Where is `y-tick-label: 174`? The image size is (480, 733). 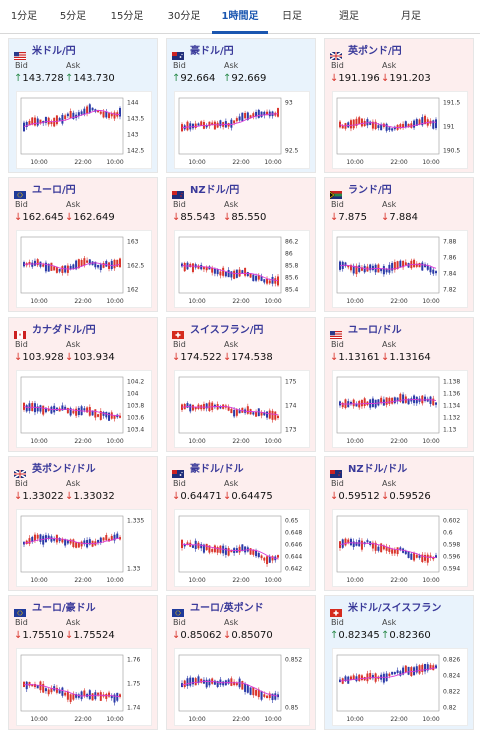 y-tick-label: 174 is located at coordinates (291, 406).